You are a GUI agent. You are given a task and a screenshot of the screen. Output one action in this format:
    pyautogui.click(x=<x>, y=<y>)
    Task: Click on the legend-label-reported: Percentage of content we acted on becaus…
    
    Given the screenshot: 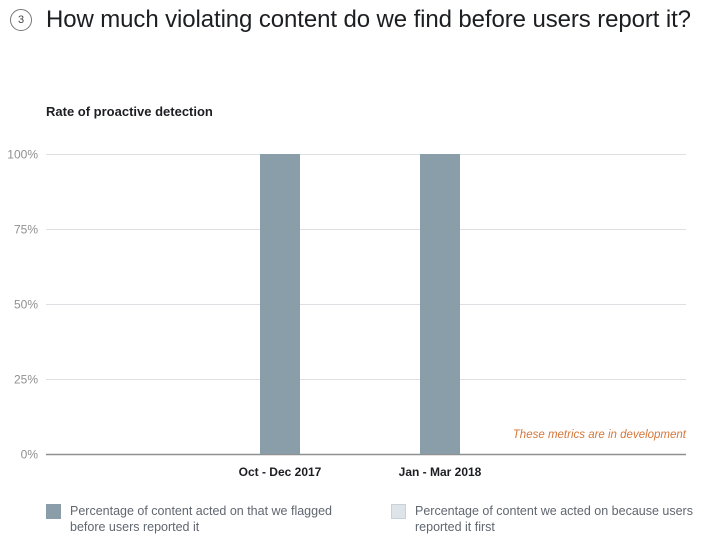 What is the action you would take?
    pyautogui.click(x=554, y=519)
    